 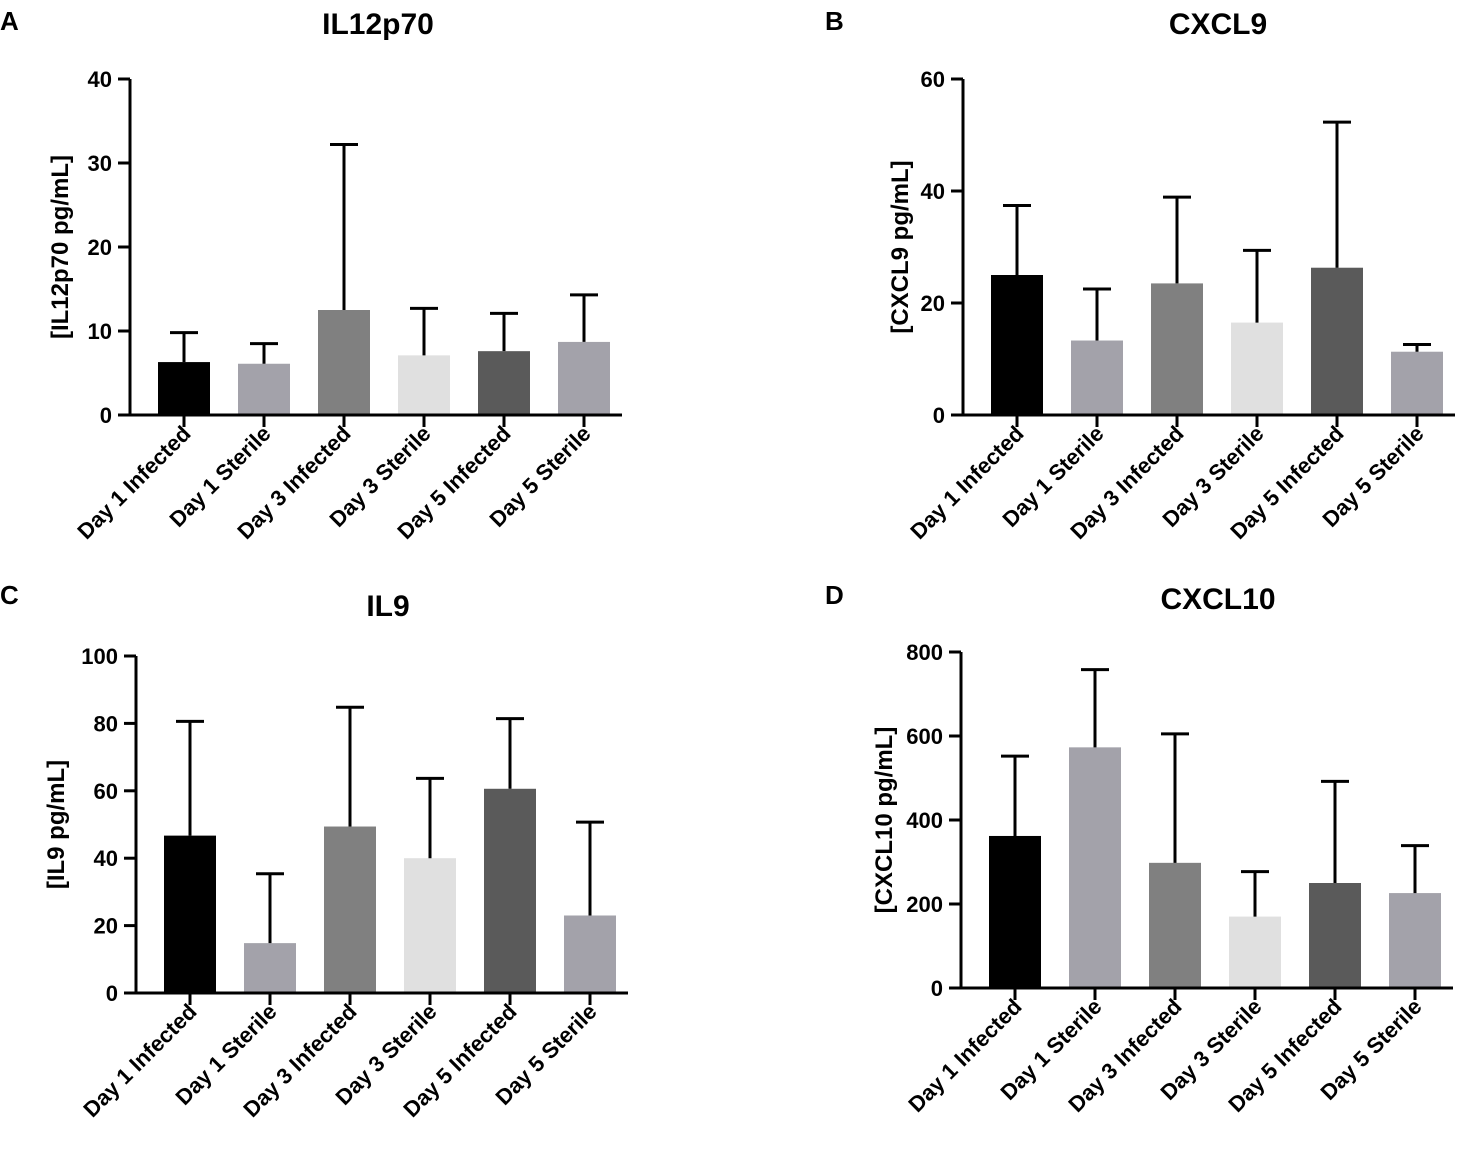 What do you see at coordinates (924, 820) in the screenshot?
I see `chart-d-y-tick-label-2: 400` at bounding box center [924, 820].